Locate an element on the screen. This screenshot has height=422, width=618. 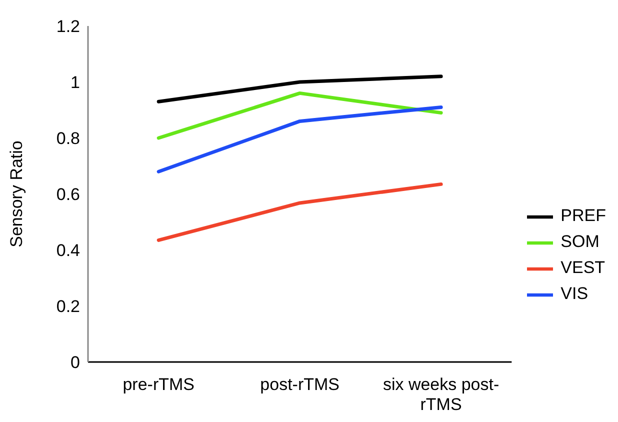
y-tick-label: 0 is located at coordinates (75, 362).